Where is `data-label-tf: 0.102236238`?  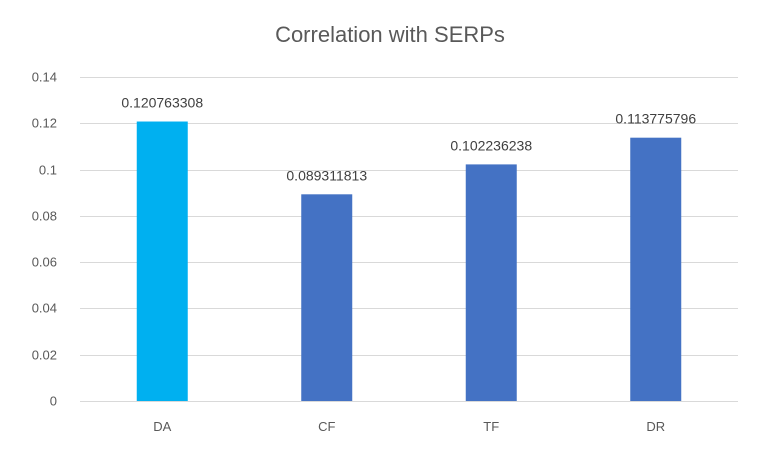
data-label-tf: 0.102236238 is located at coordinates (491, 145).